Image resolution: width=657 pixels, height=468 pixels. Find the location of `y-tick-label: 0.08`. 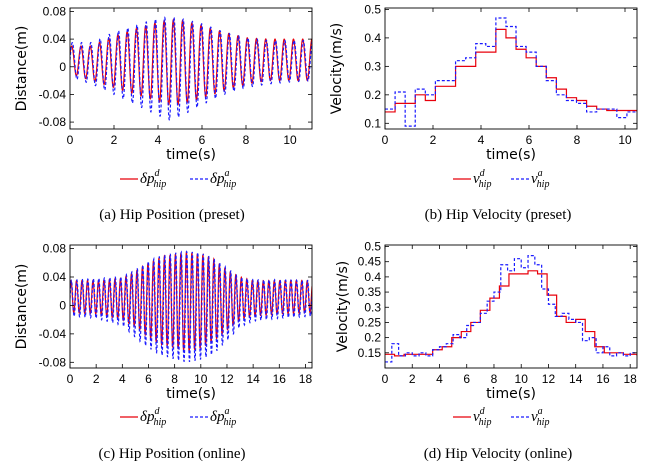

y-tick-label: 0.08 is located at coordinates (55, 249).